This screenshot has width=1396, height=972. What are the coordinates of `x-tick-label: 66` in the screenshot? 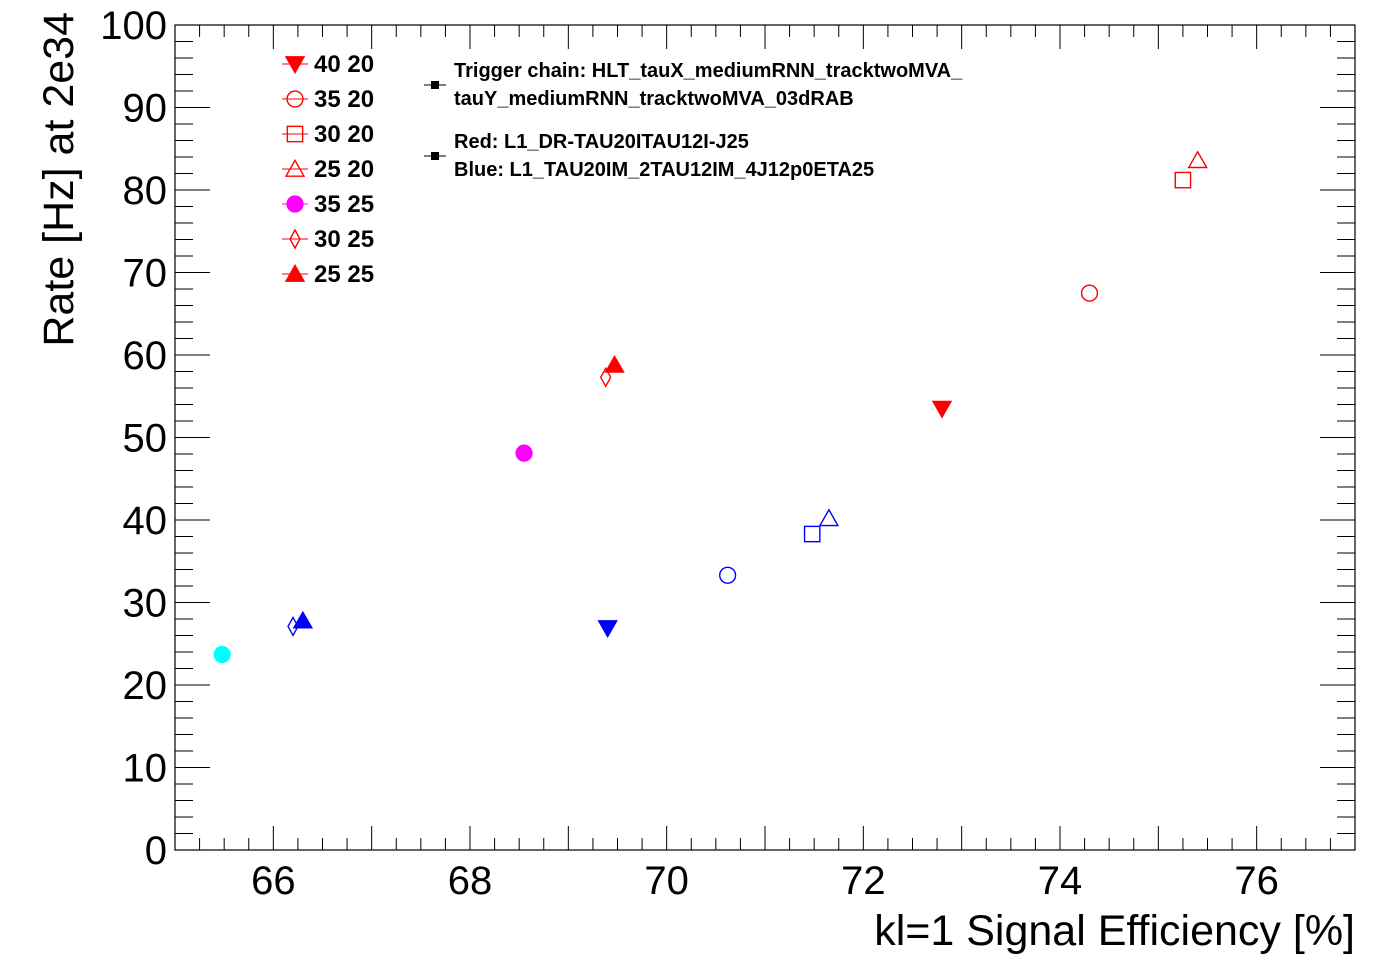 It's located at (273, 881).